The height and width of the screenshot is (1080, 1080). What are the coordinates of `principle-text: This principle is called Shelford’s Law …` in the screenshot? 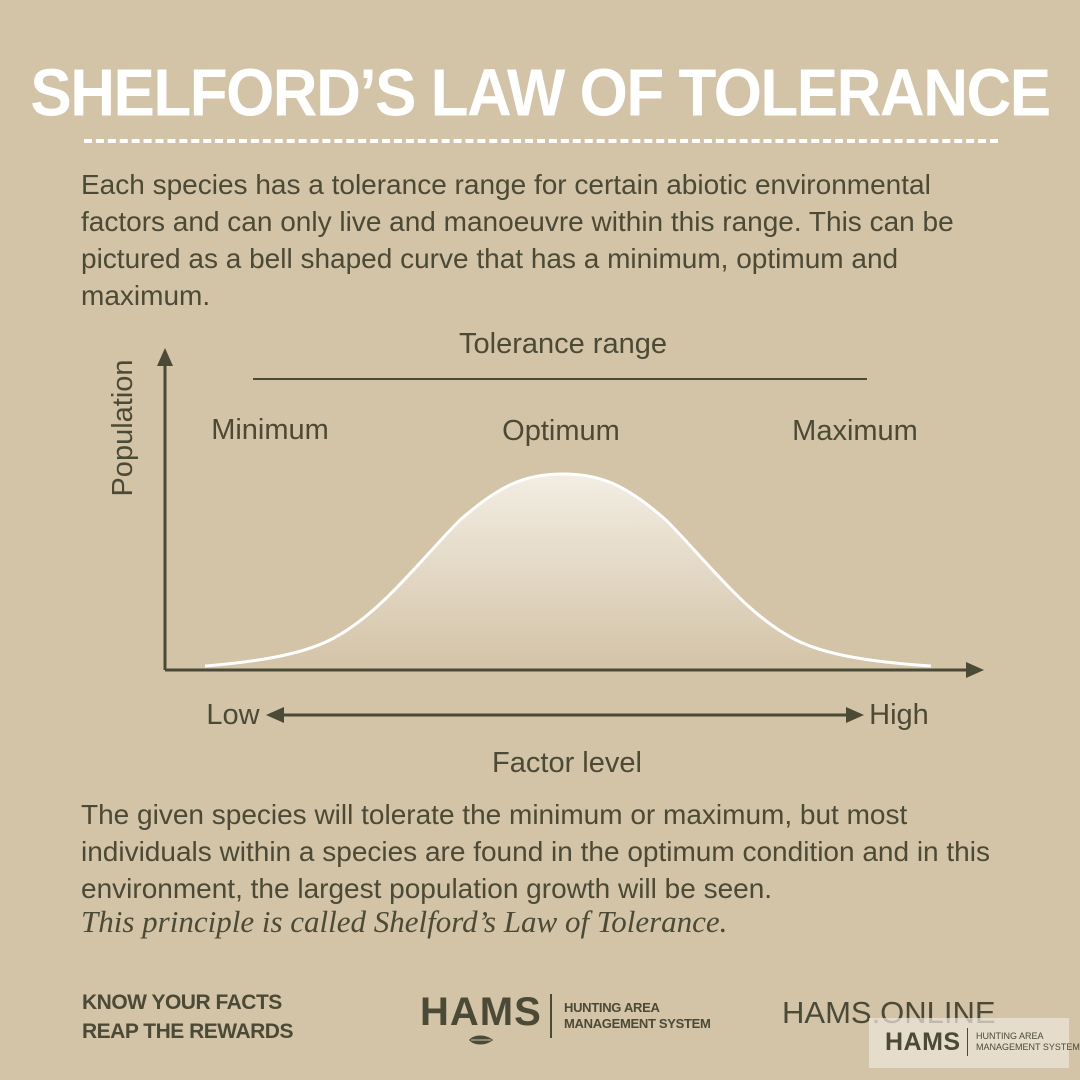 It's located at (404, 921).